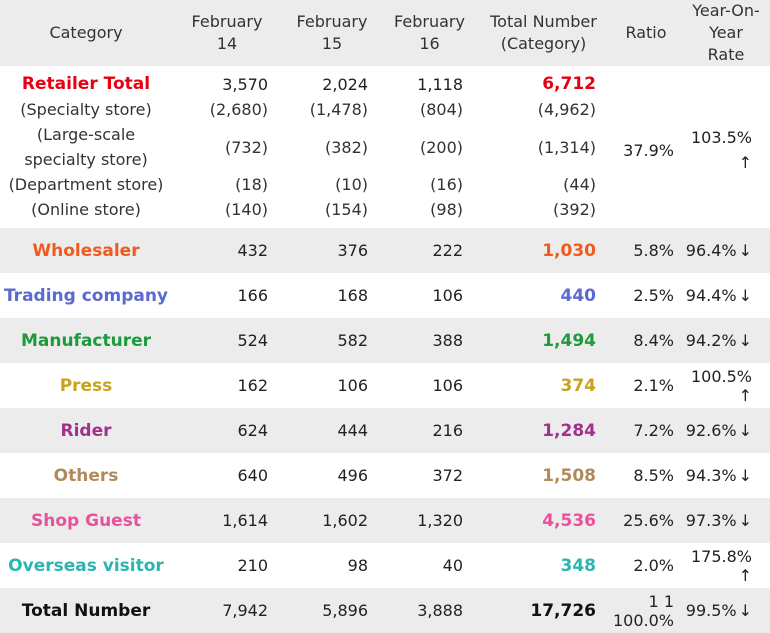 Image resolution: width=770 pixels, height=633 pixels. I want to click on row-ratio: 2.0%, so click(646, 565).